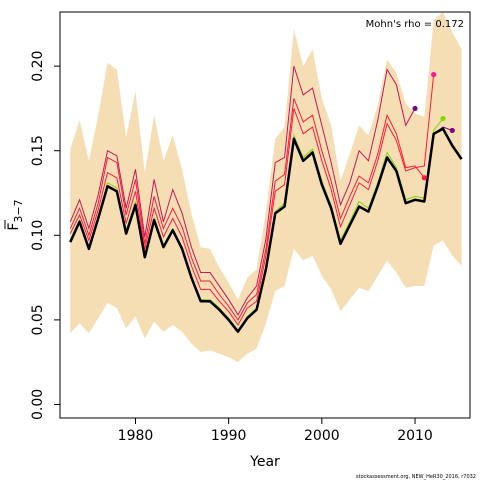  What do you see at coordinates (424, 178) in the screenshot?
I see `retro-end-point-2011` at bounding box center [424, 178].